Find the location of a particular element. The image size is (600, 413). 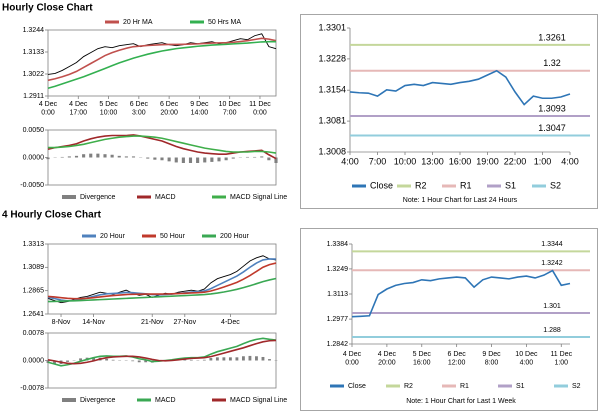

level-label: 1.3261 is located at coordinates (552, 37).